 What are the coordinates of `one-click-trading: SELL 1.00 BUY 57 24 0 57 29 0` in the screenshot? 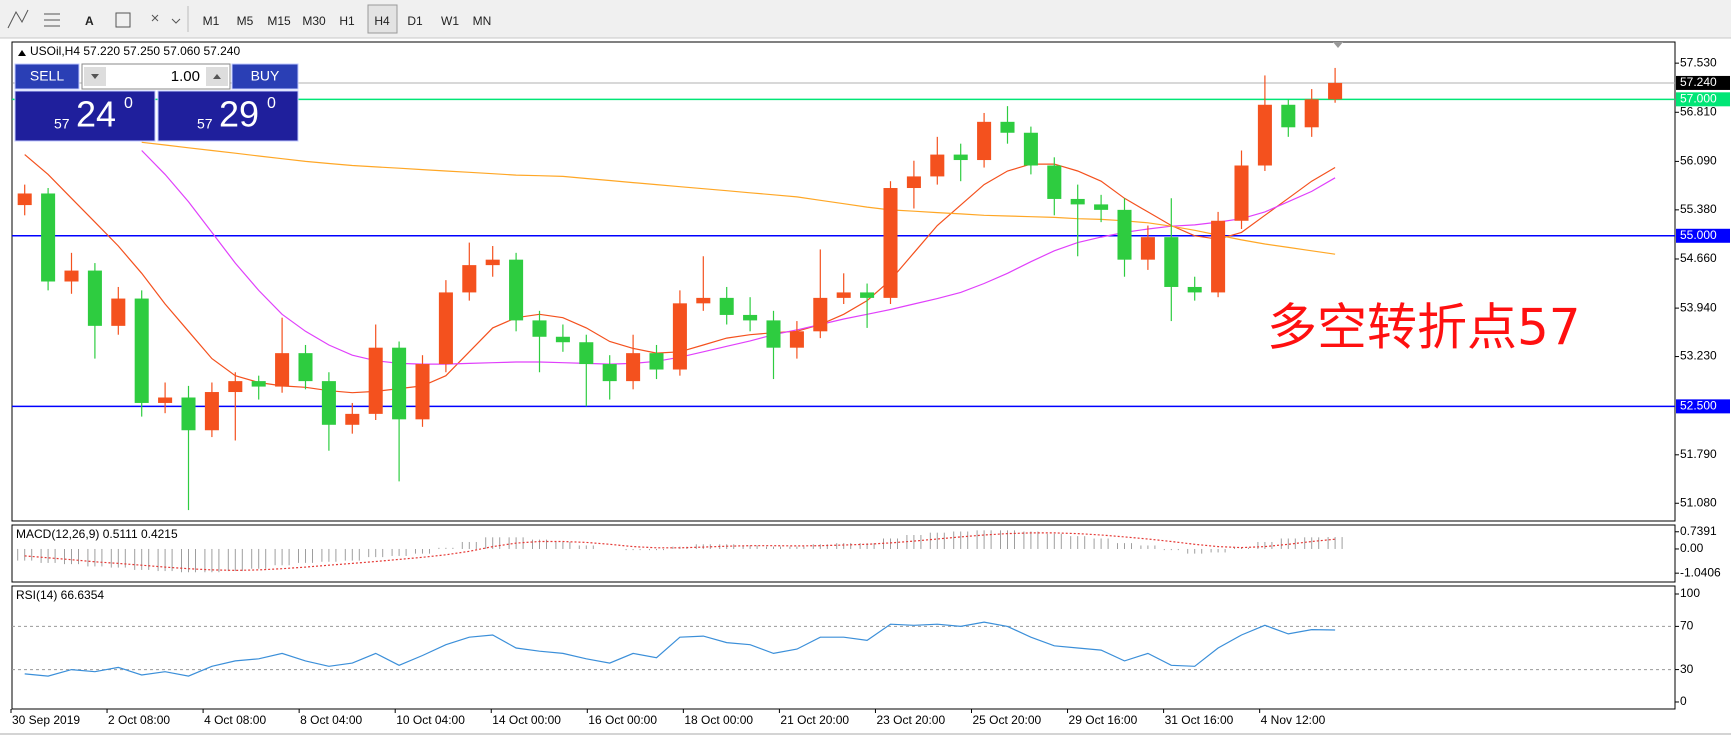 It's located at (156, 102).